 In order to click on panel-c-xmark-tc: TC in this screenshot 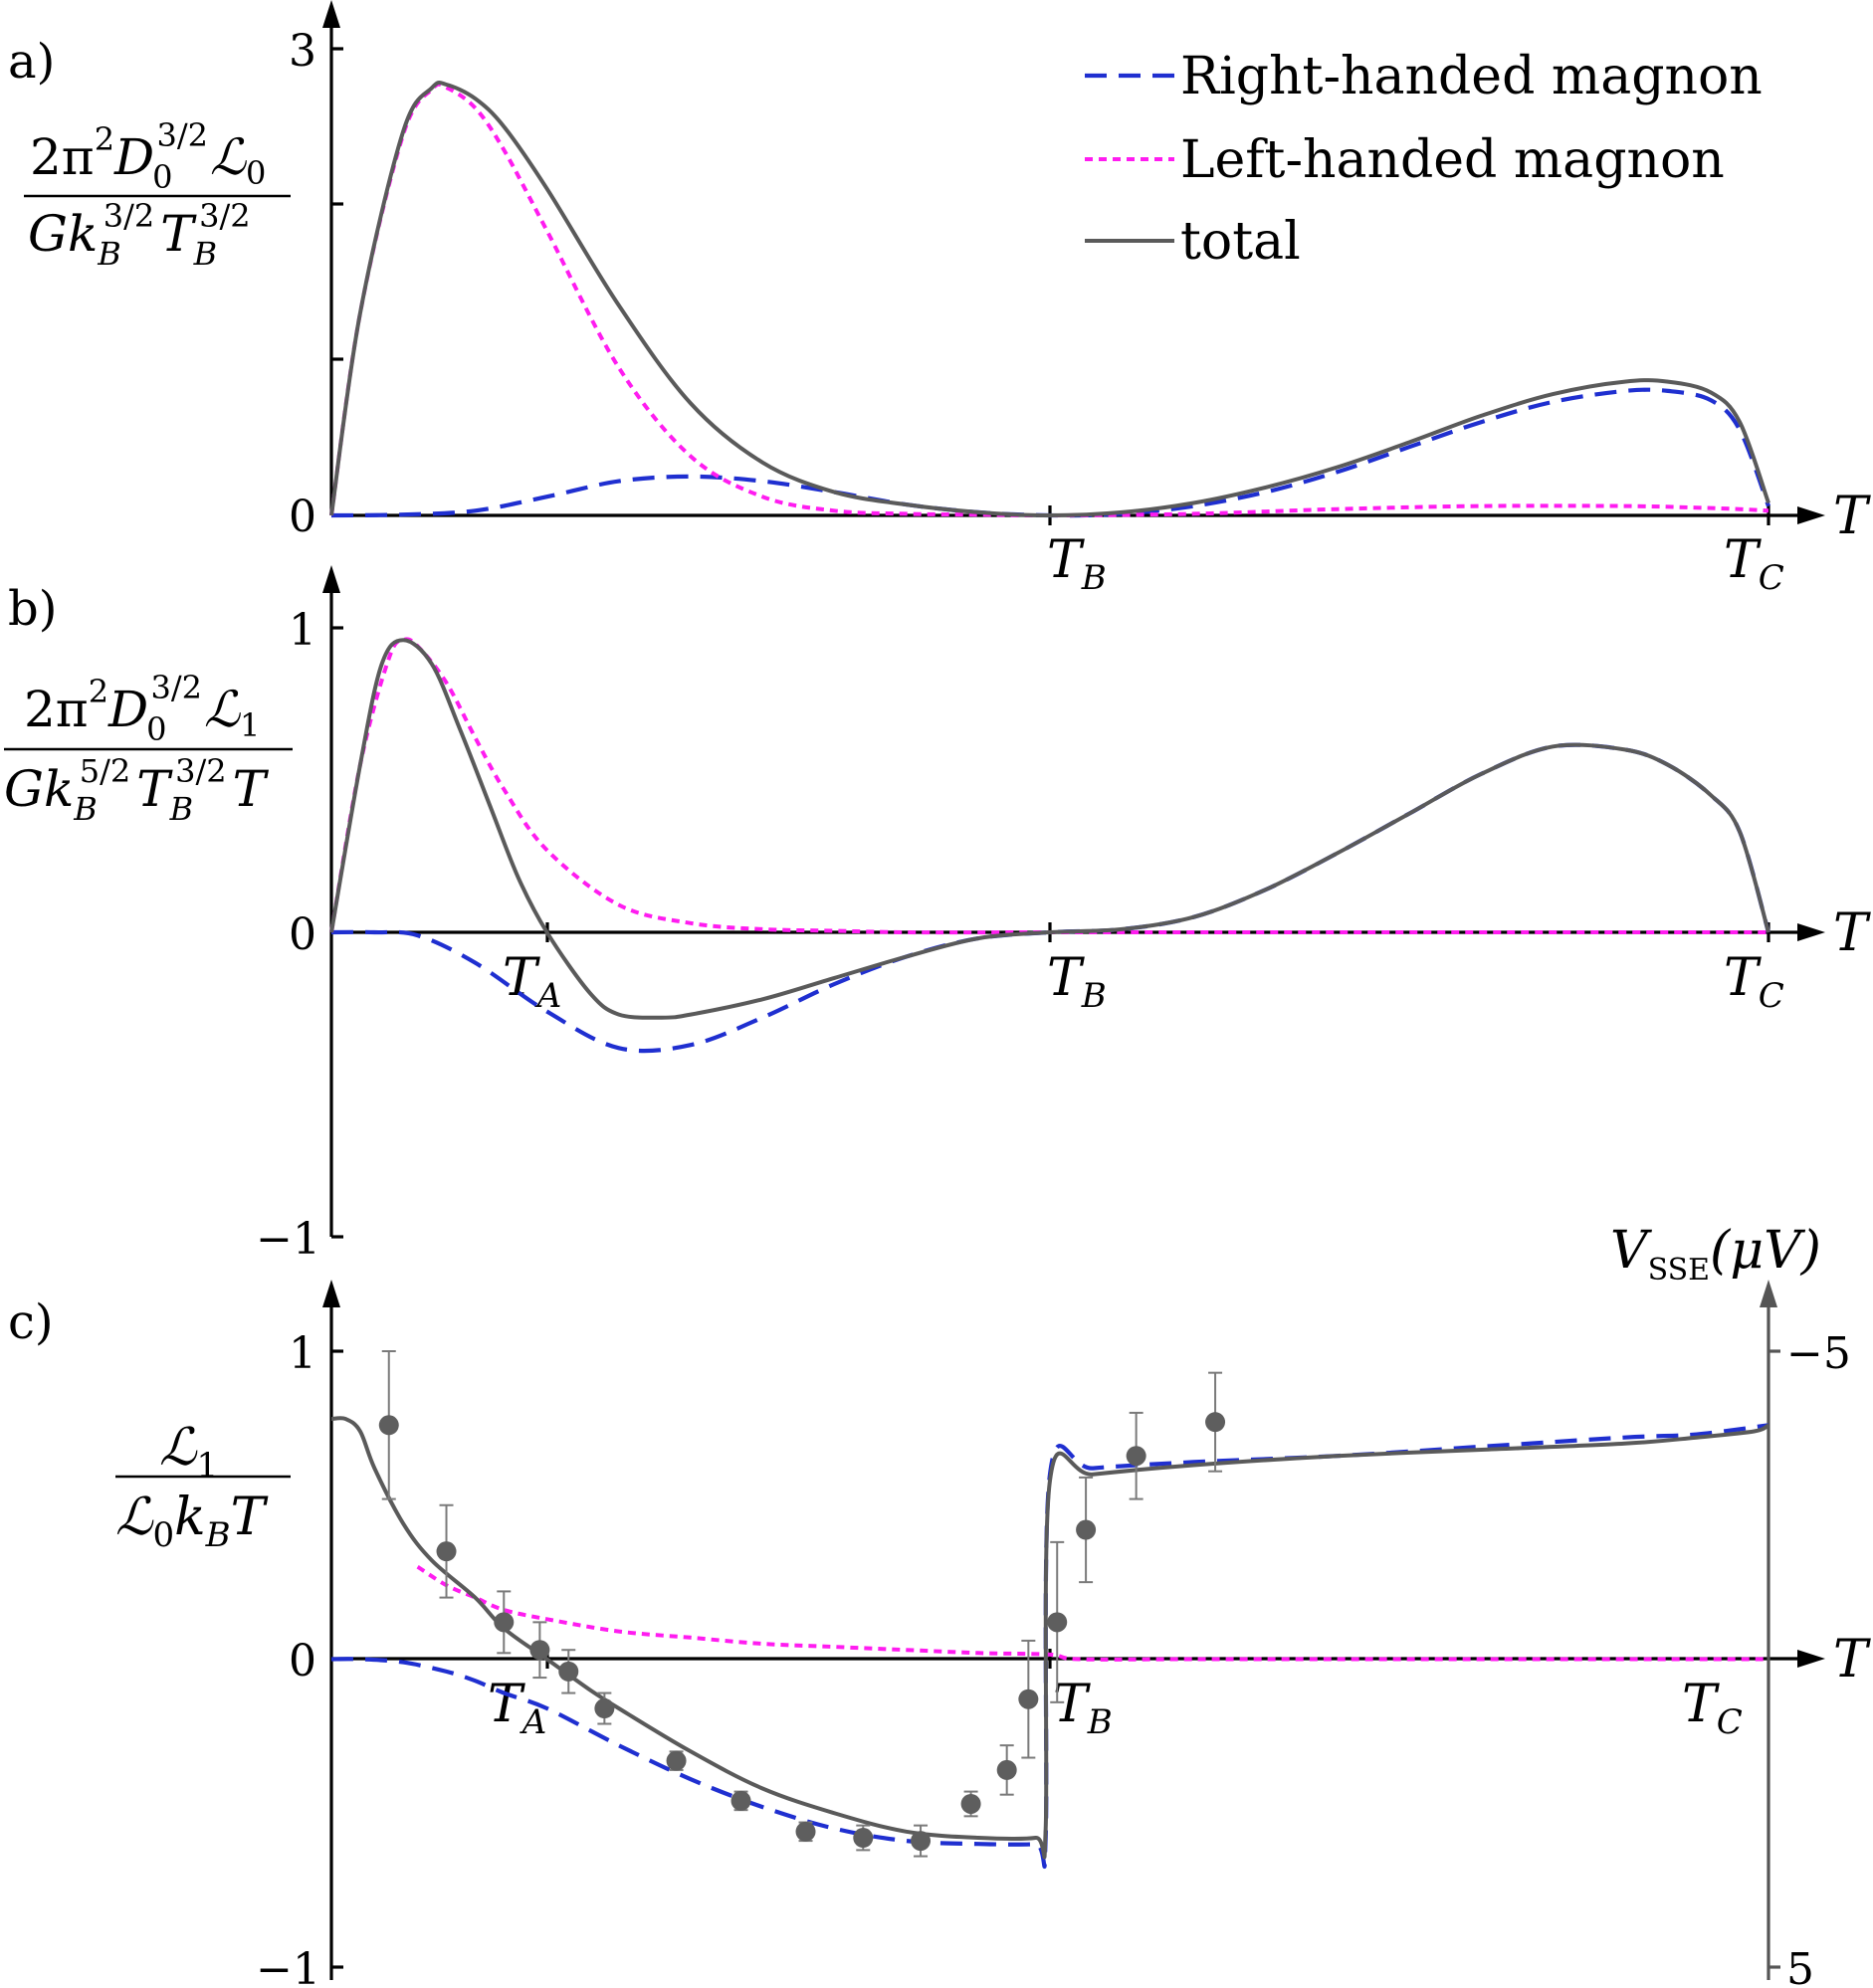, I will do `click(1712, 1708)`.